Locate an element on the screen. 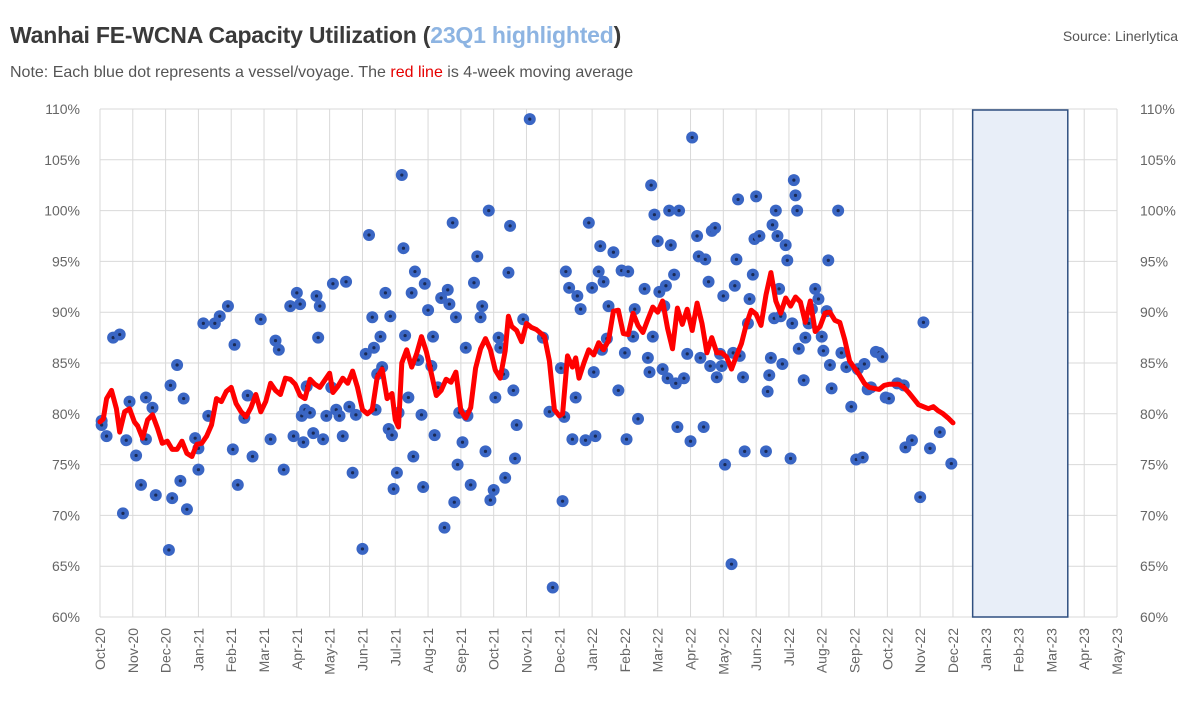 The image size is (1200, 721). x-tick-label: Mar-22 is located at coordinates (658, 650).